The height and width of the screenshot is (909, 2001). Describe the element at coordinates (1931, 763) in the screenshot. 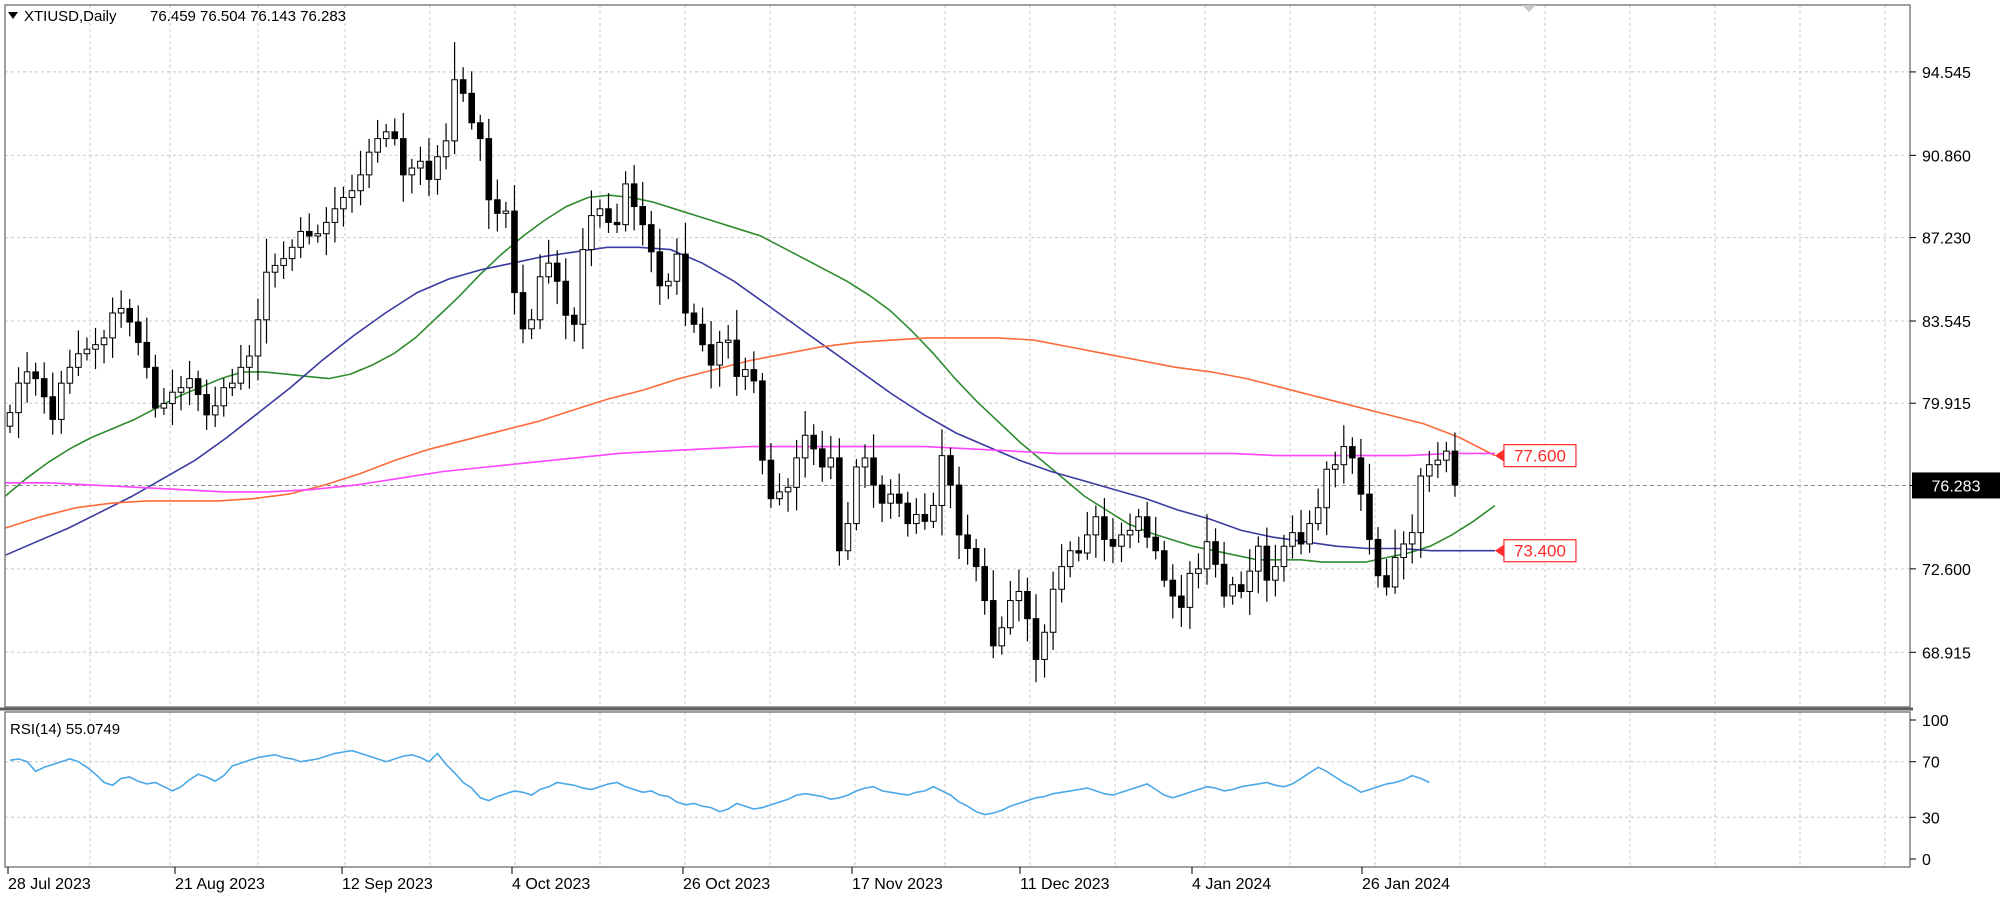

I see `rsi-tick-label: 70` at that location.